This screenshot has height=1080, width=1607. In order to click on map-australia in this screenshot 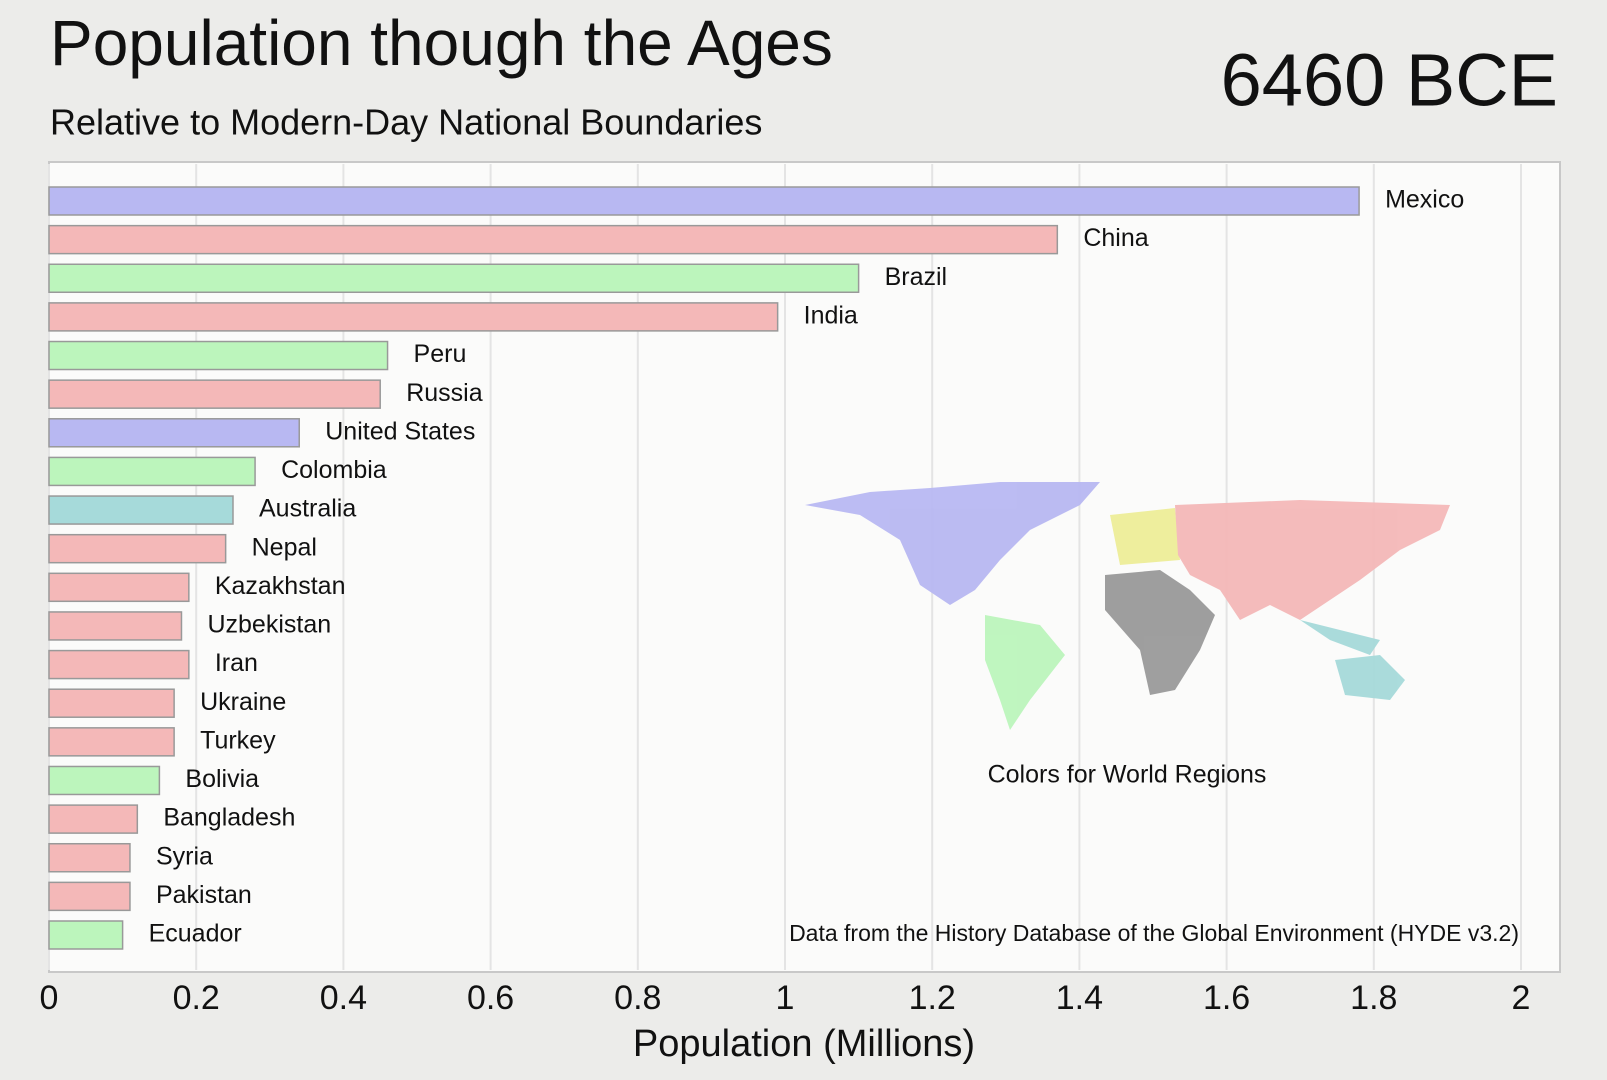, I will do `click(1370, 677)`.